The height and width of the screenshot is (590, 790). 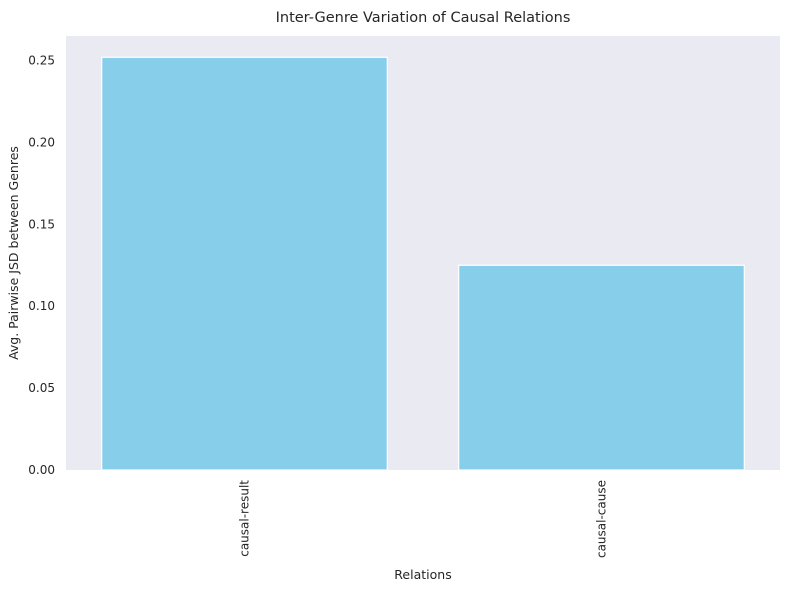 I want to click on bar-causal-cause, so click(x=601, y=367).